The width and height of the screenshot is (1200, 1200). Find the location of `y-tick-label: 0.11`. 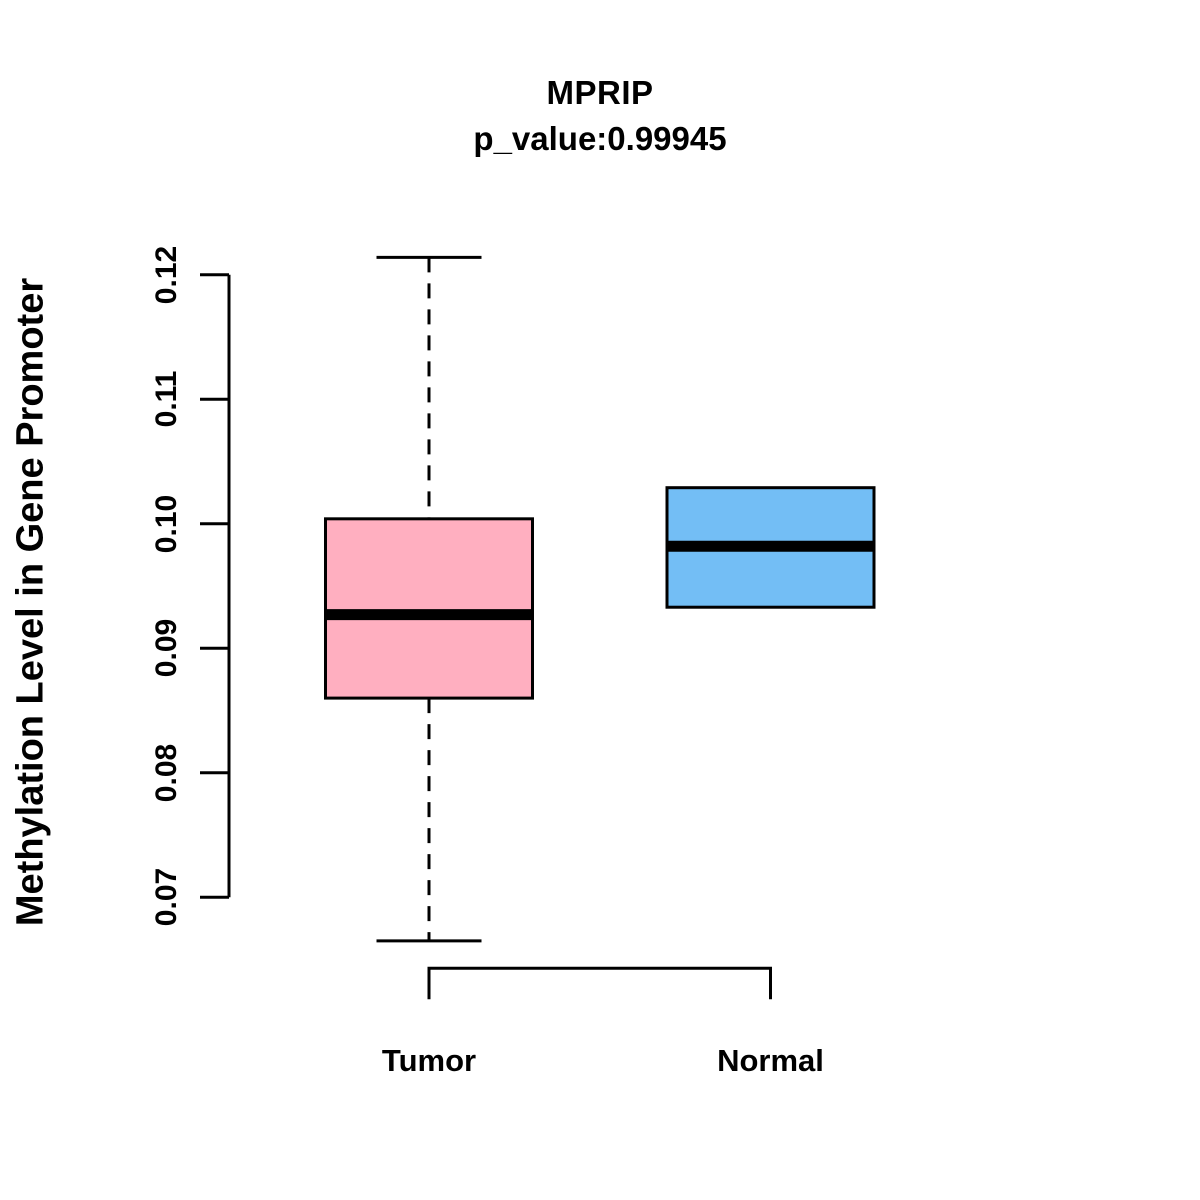

y-tick-label: 0.11 is located at coordinates (166, 399).